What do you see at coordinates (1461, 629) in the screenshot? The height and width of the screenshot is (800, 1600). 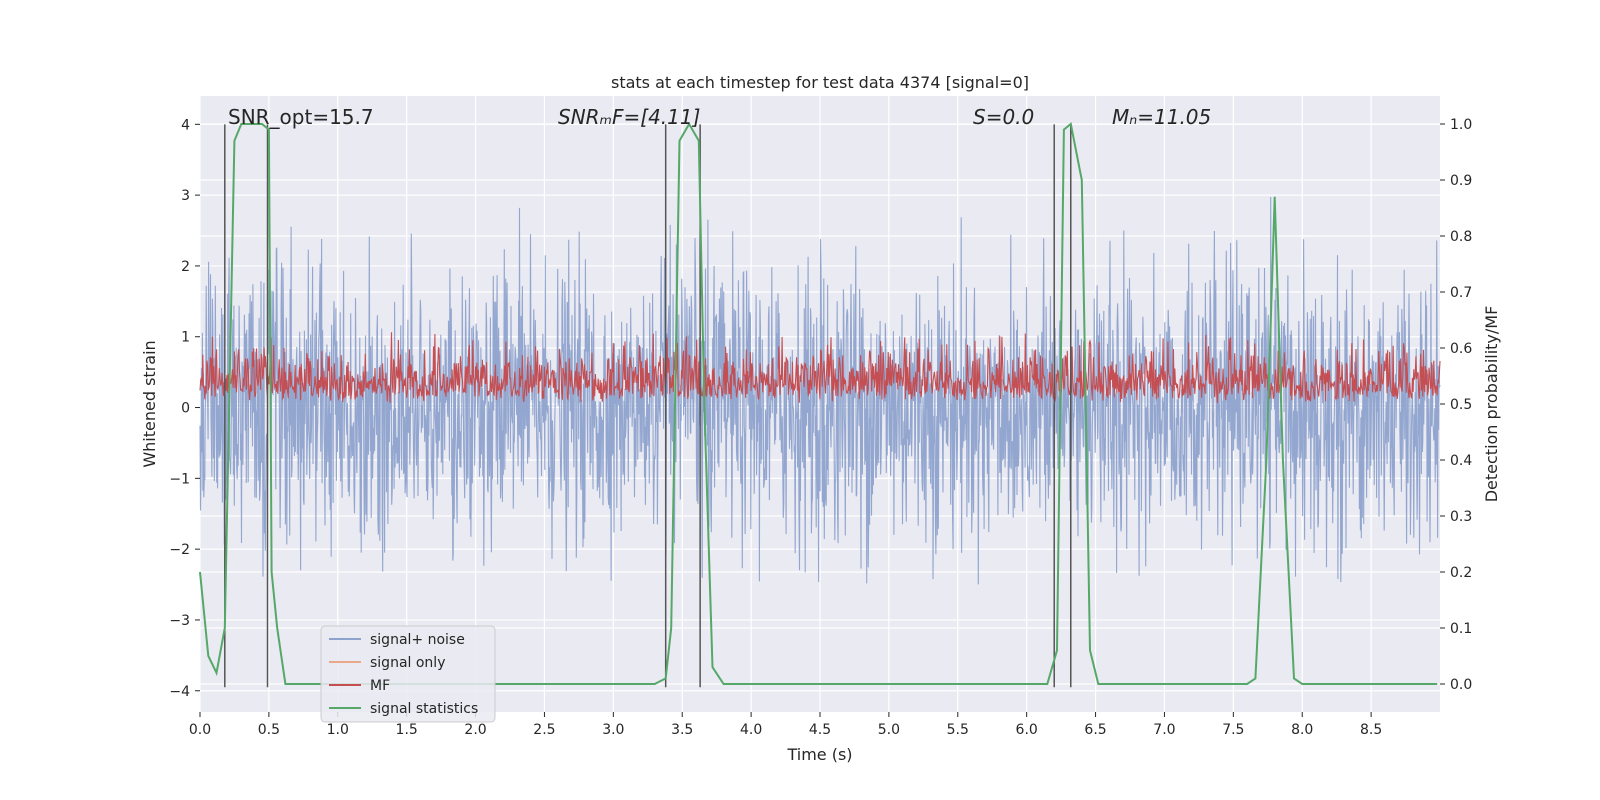 I see `y-right-tick-label: 0.1` at bounding box center [1461, 629].